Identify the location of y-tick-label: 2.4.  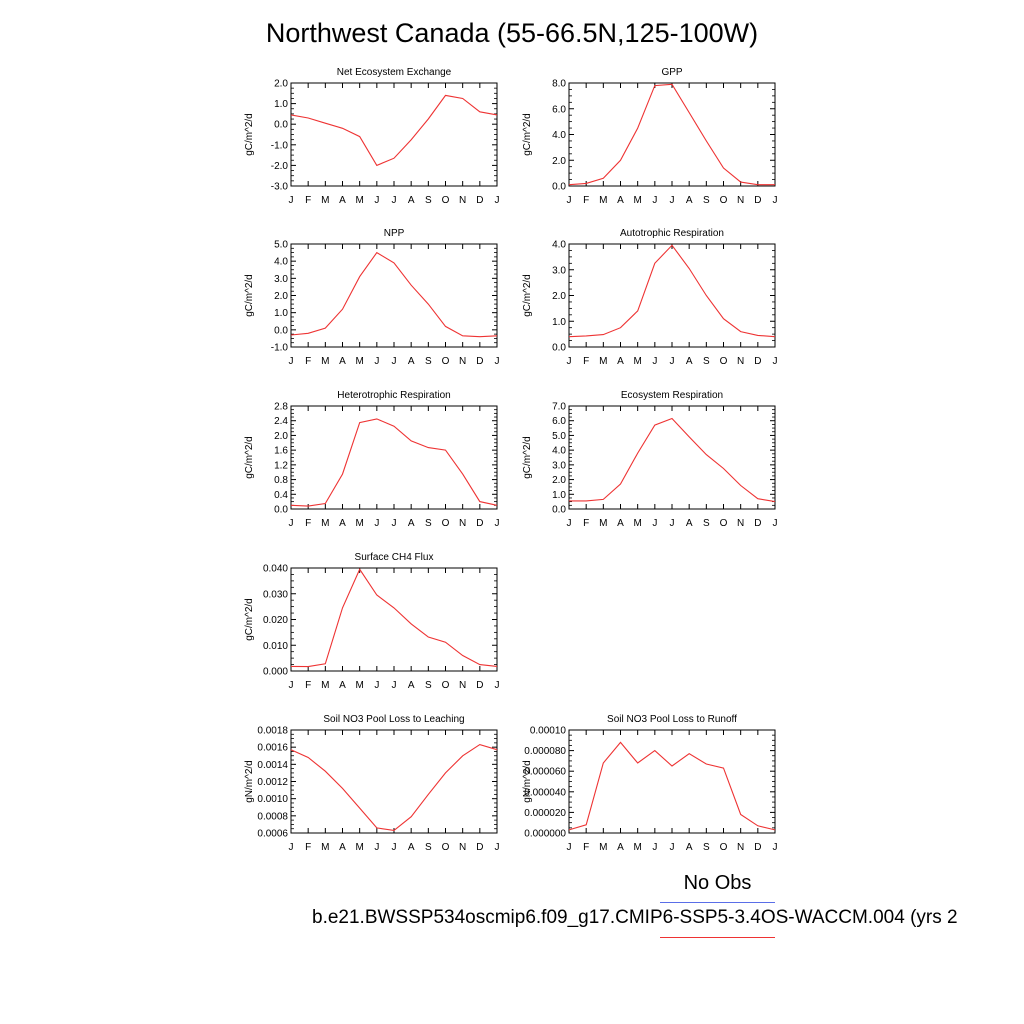
(281, 421).